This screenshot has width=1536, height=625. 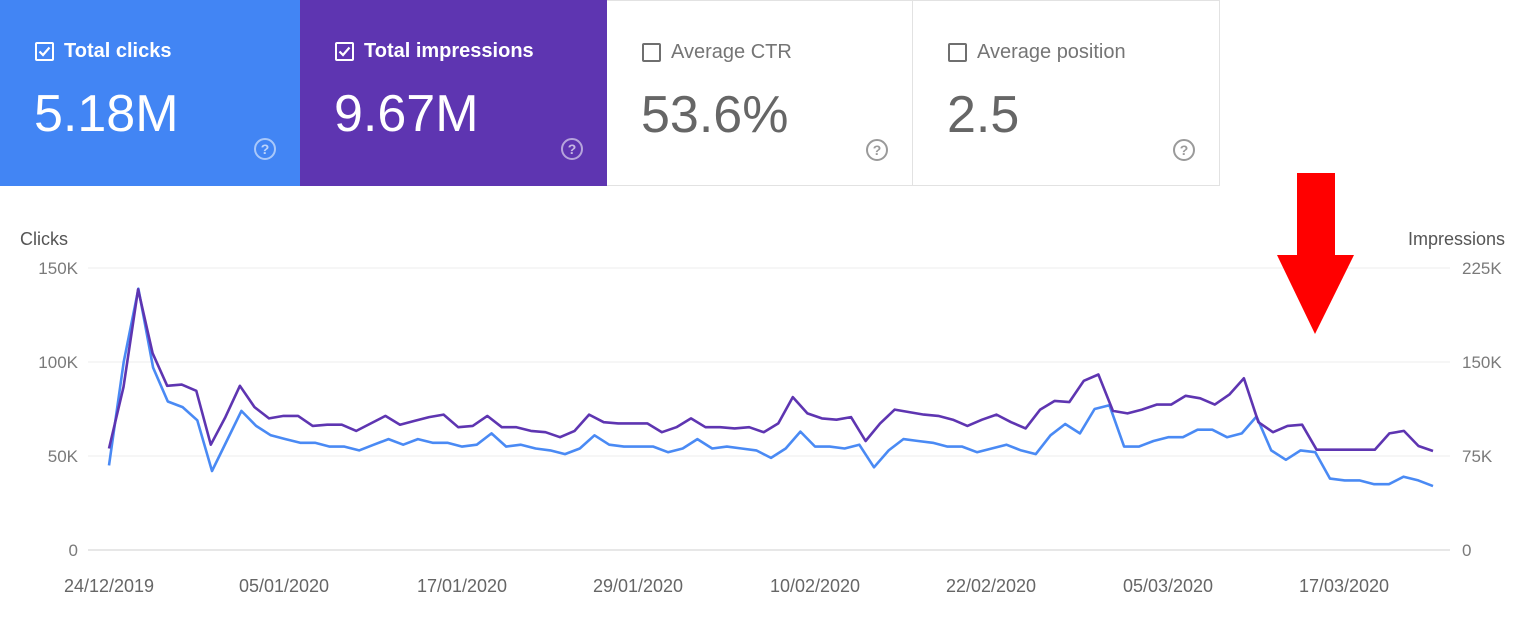 What do you see at coordinates (715, 115) in the screenshot?
I see `metric-value: 53.6%` at bounding box center [715, 115].